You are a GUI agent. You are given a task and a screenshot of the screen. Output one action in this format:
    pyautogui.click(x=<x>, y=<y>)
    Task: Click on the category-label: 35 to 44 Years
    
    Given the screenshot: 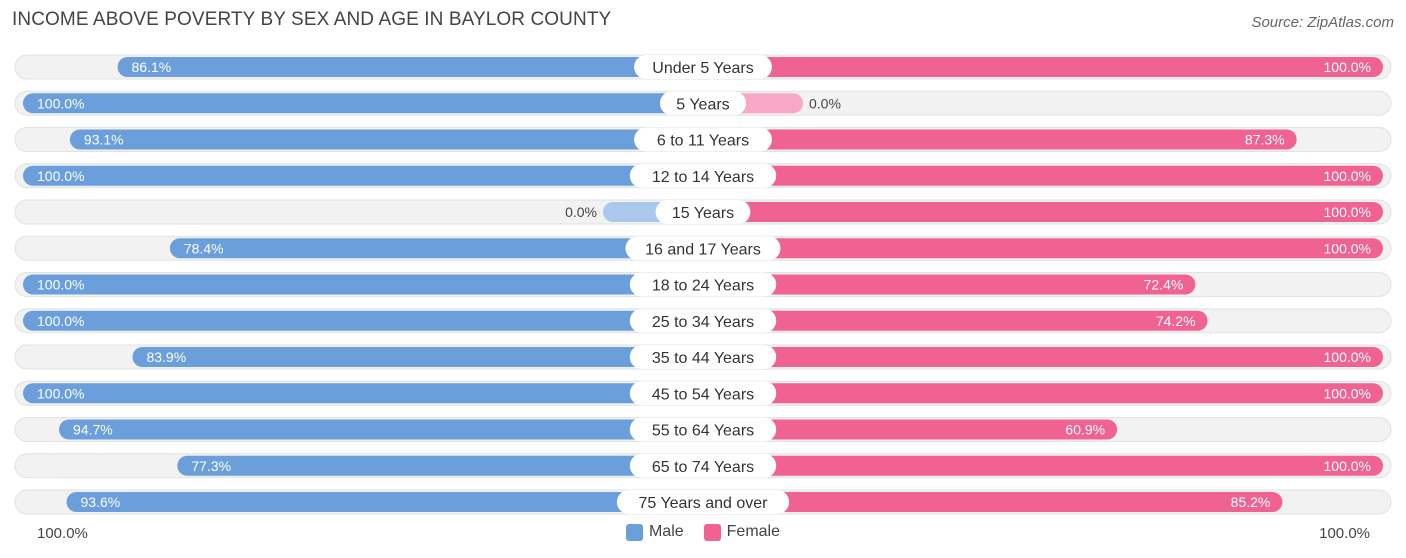 What is the action you would take?
    pyautogui.click(x=703, y=358)
    